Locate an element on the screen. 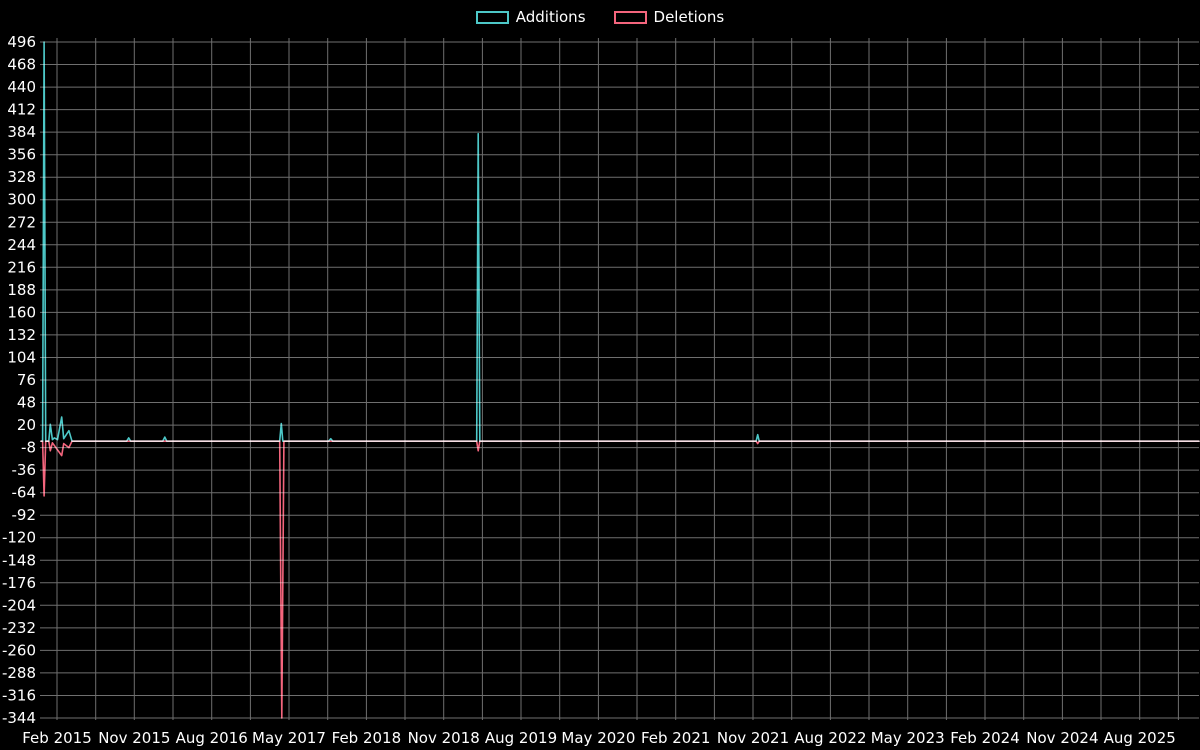 The width and height of the screenshot is (1200, 750). y-axis-tick-label: -344 is located at coordinates (19, 718).